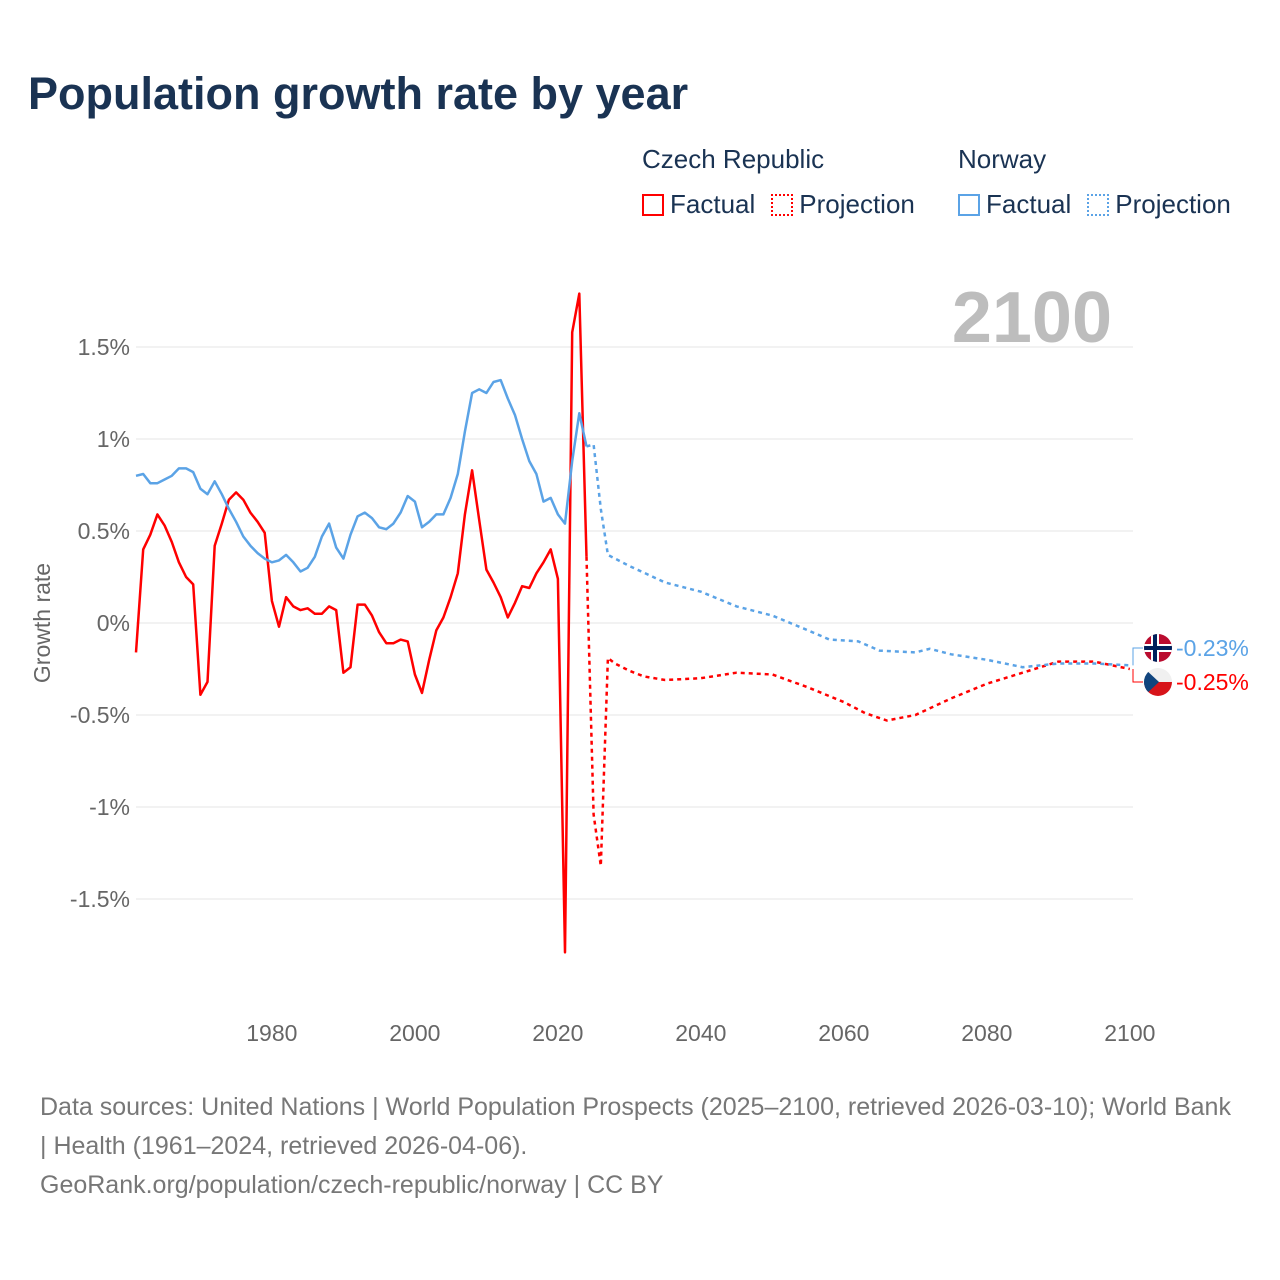 Image resolution: width=1280 pixels, height=1280 pixels. Describe the element at coordinates (113, 623) in the screenshot. I see `y-tick-label: 0%` at that location.